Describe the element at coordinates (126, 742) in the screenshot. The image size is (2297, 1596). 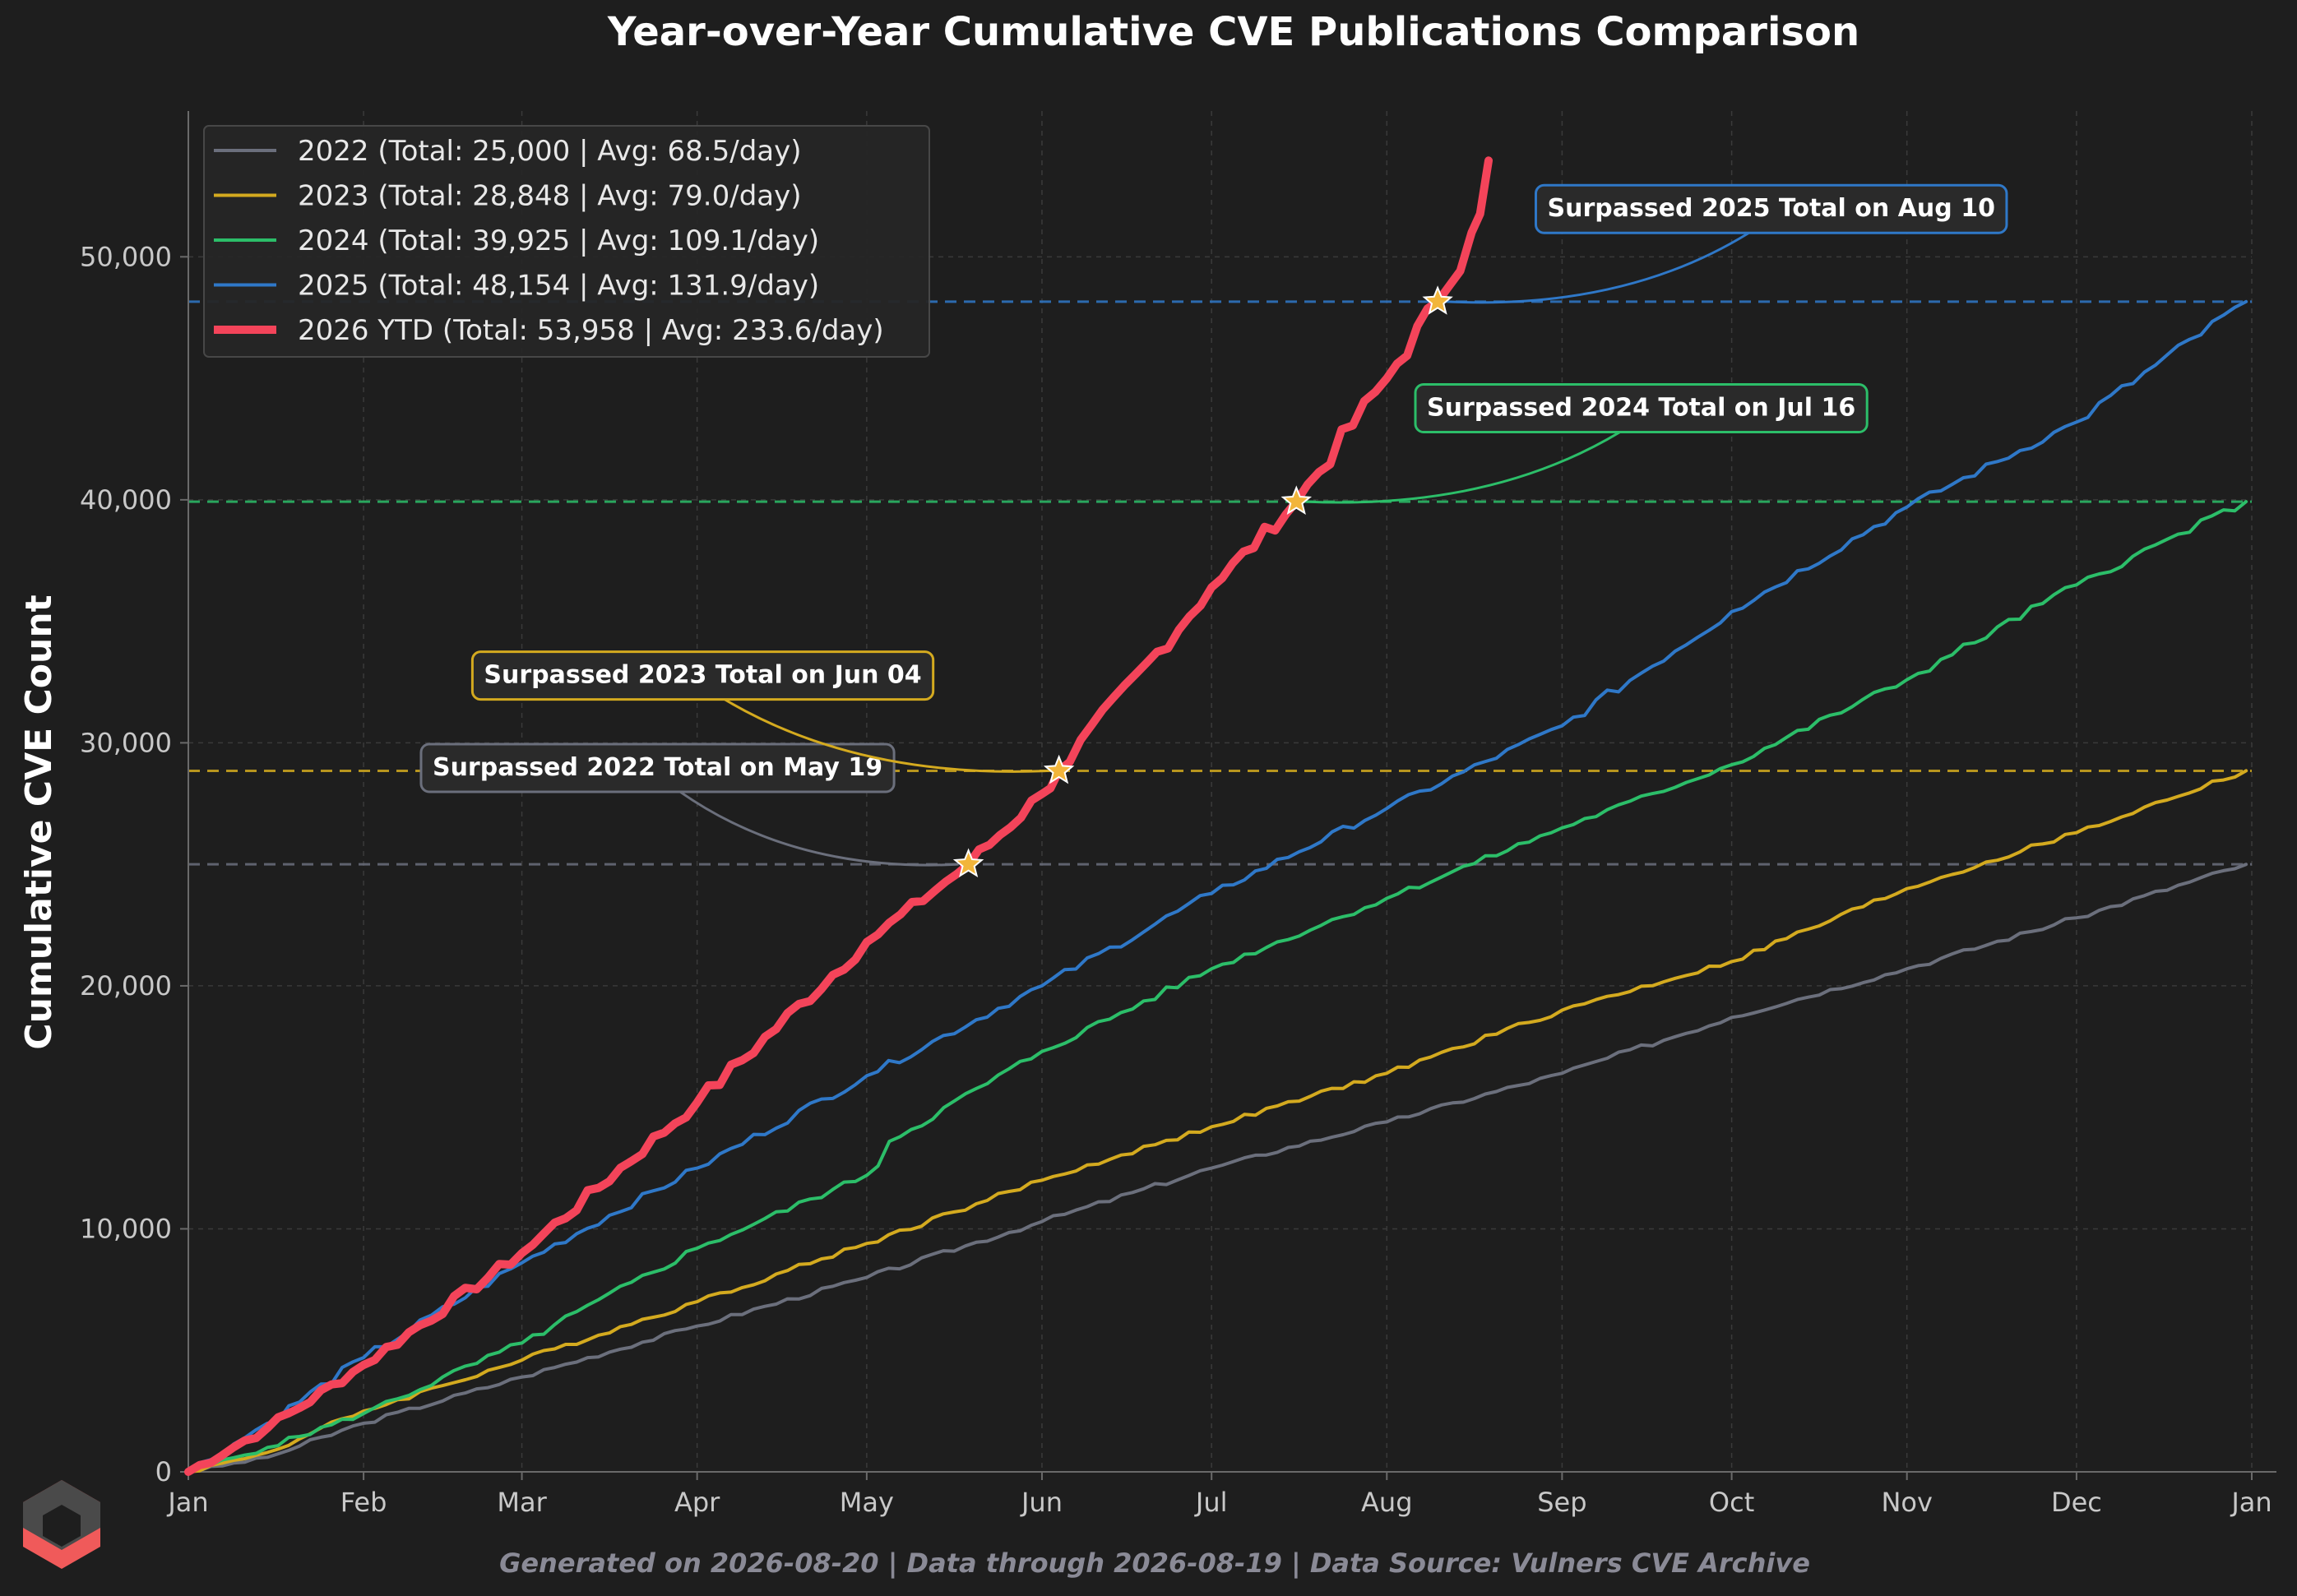
I see `y-tick-label: 30,000` at that location.